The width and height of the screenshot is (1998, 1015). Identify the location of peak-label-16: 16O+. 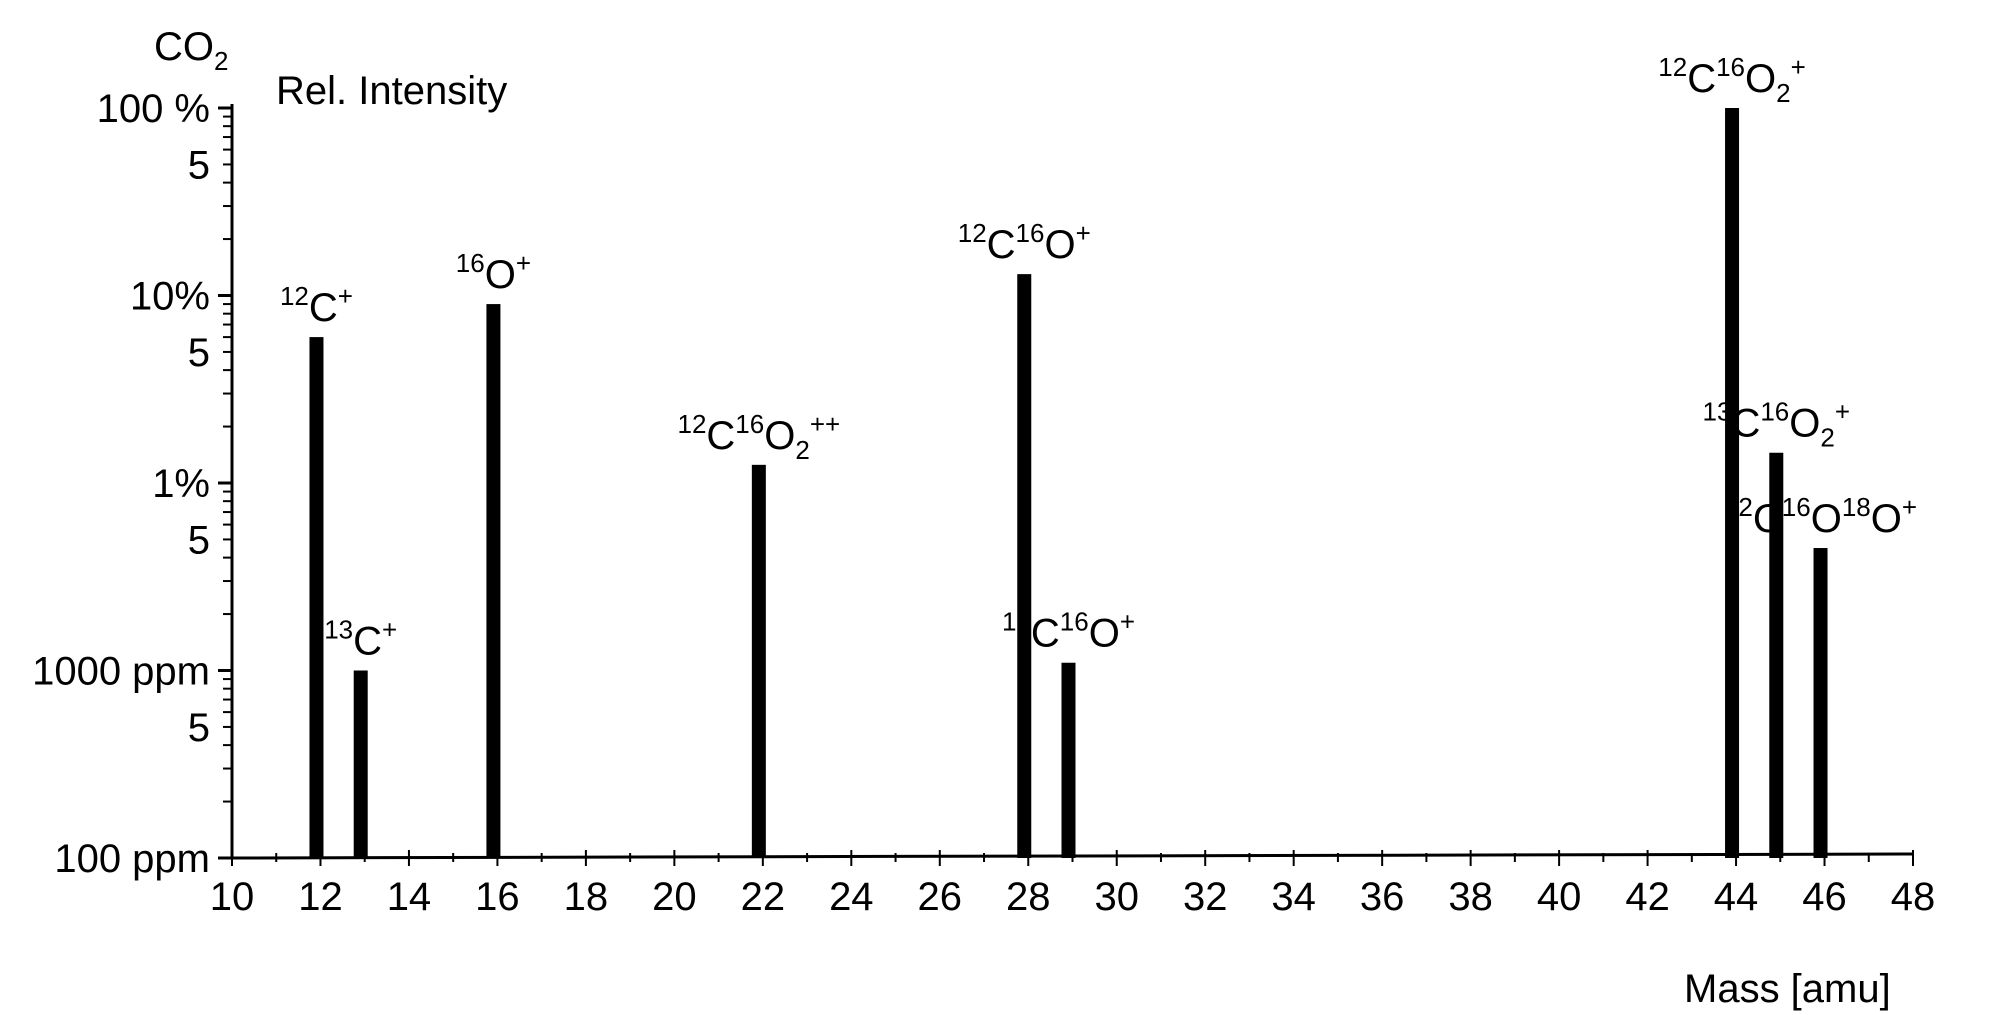
(493, 272).